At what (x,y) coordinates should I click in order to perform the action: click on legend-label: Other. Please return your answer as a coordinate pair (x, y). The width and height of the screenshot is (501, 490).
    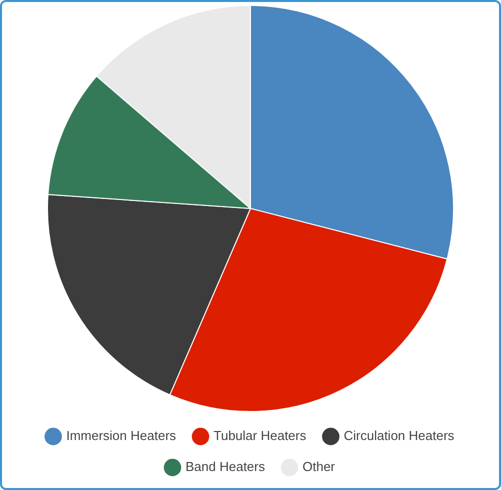
    Looking at the image, I should click on (319, 466).